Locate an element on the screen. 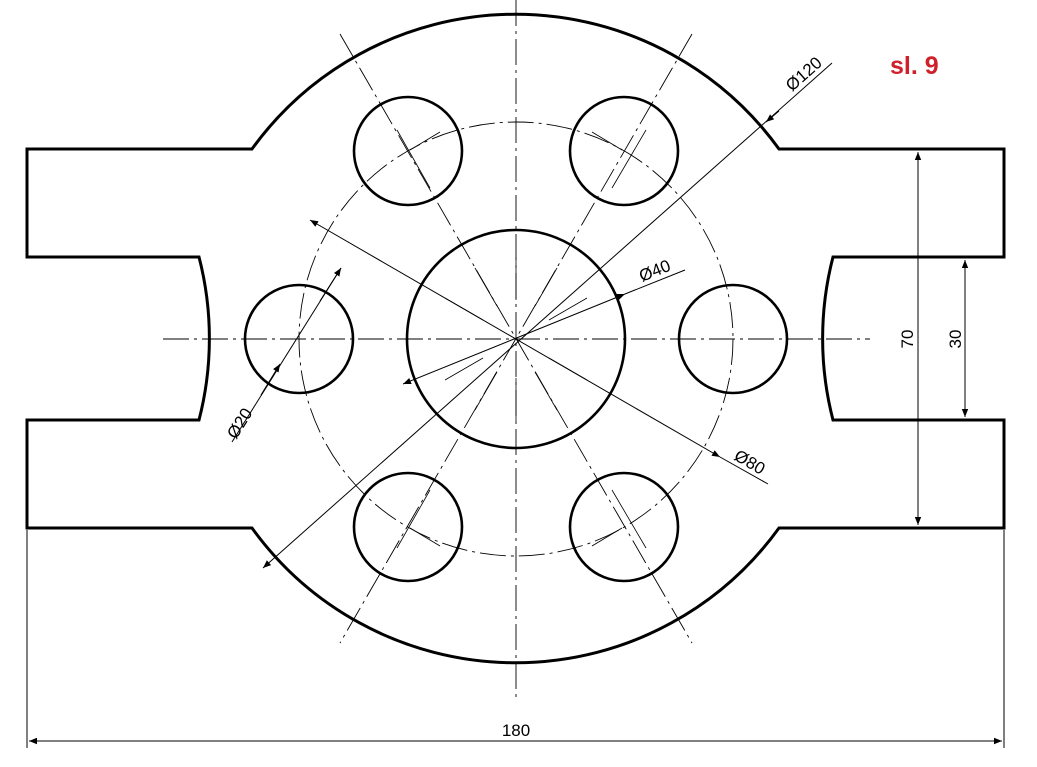 The width and height of the screenshot is (1037, 767). dim-leader-d80 is located at coordinates (744, 470).